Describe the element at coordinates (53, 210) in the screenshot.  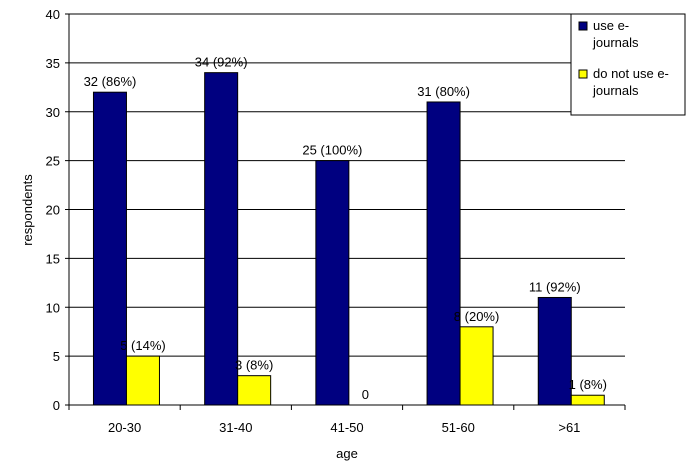
I see `y-tick-label: 20` at that location.